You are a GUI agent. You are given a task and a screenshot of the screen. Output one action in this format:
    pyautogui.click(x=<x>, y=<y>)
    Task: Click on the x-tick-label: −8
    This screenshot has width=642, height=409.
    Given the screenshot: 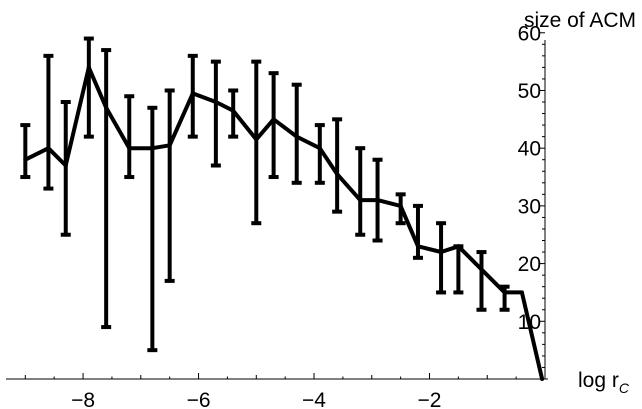 What is the action you would take?
    pyautogui.click(x=83, y=399)
    